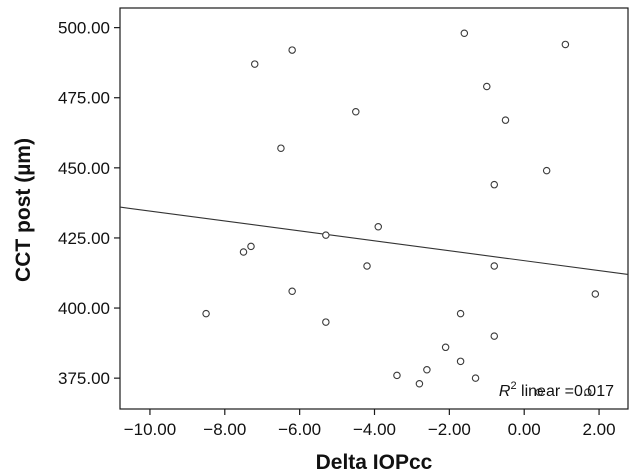 The image size is (629, 476). Describe the element at coordinates (374, 462) in the screenshot. I see `x-axis-title: Delta IOPcc` at that location.